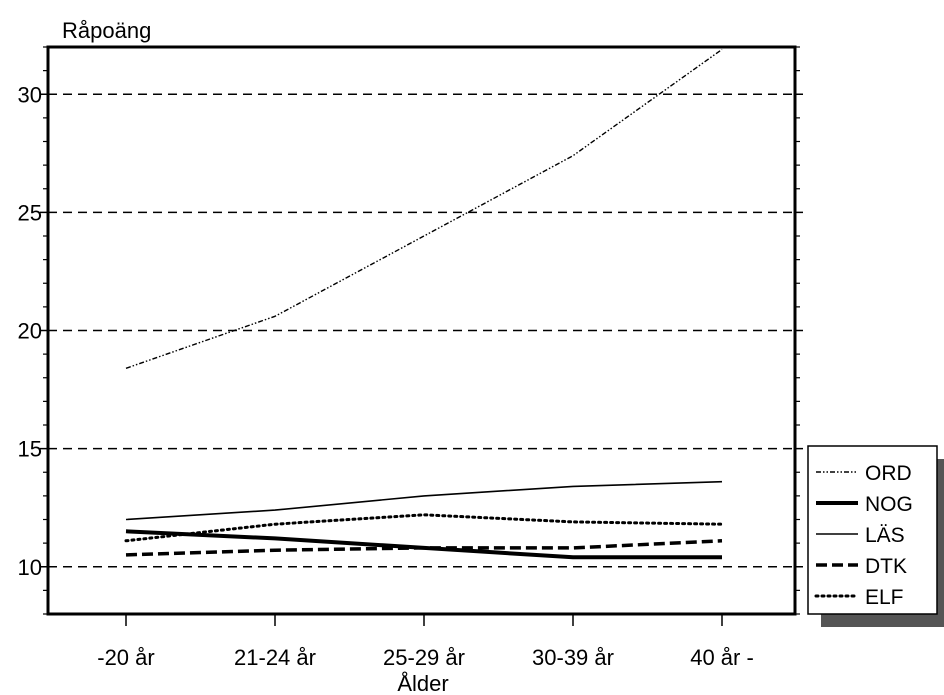  I want to click on legend-label-ord: ORD, so click(888, 473).